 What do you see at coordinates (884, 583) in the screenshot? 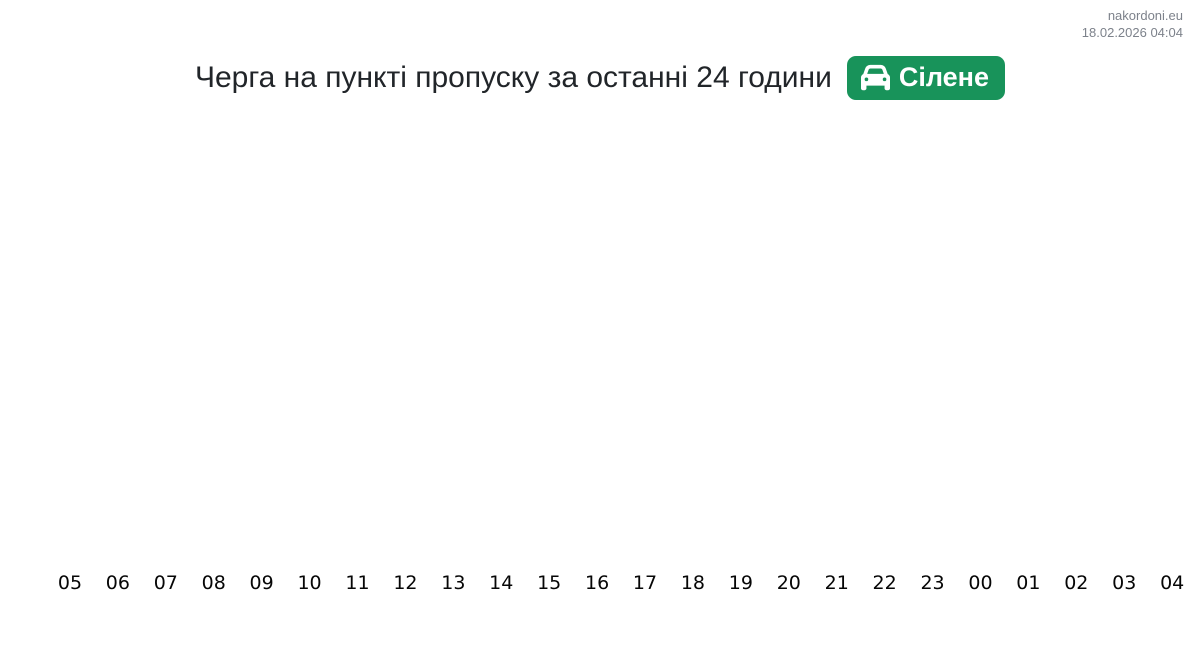
I see `x-axis-label: 22` at bounding box center [884, 583].